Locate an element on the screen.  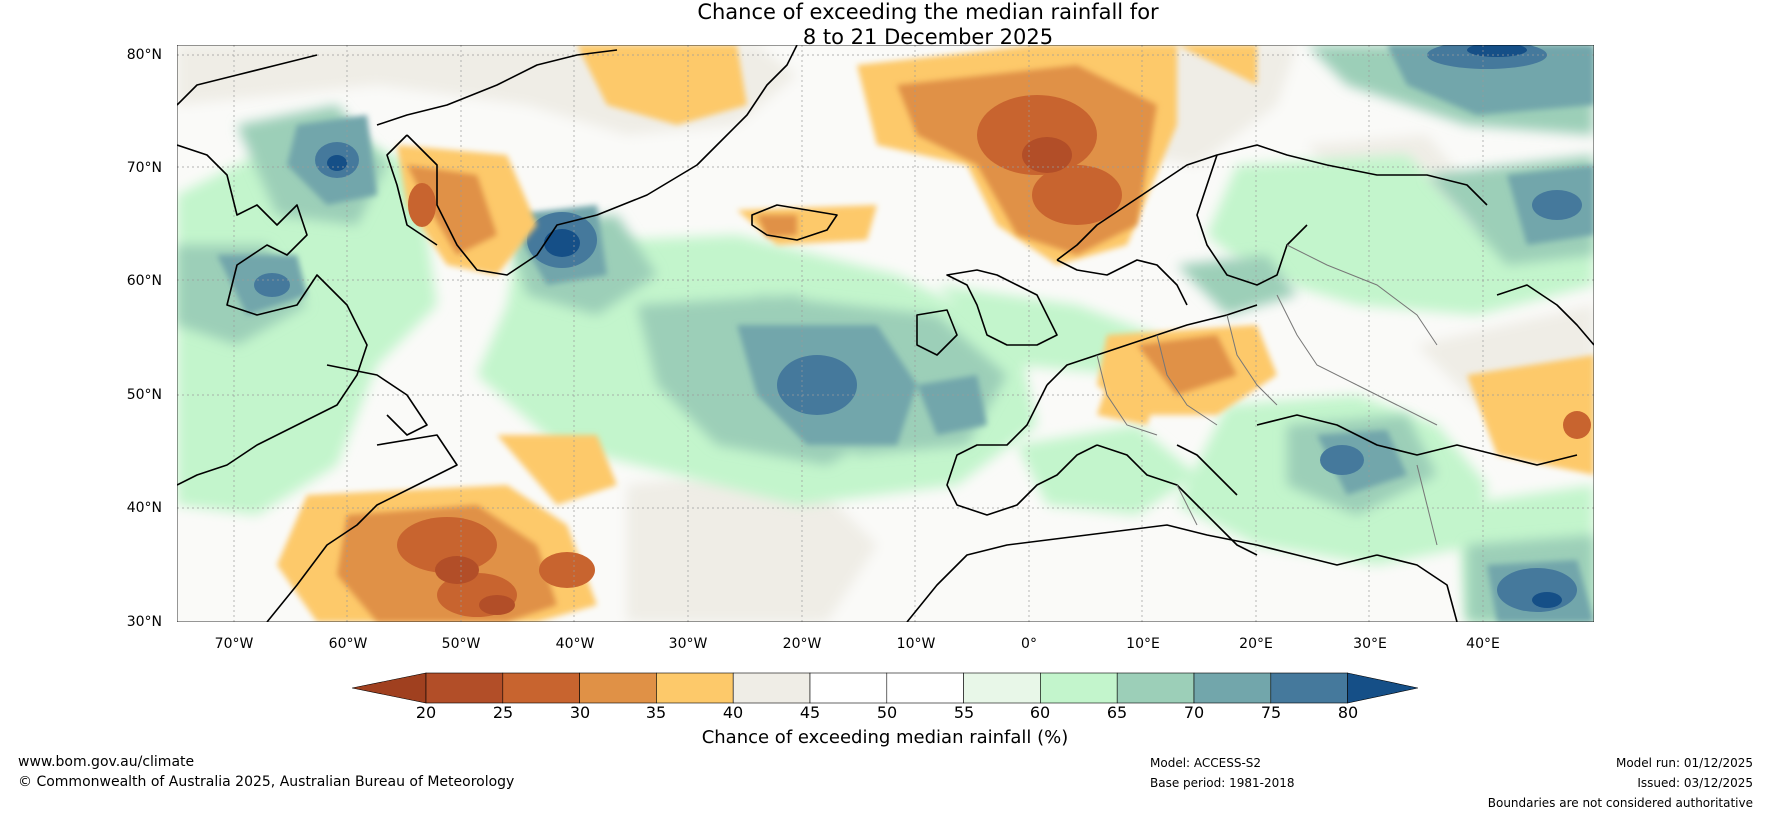
colorbar-tick-30: 30 is located at coordinates (580, 712).